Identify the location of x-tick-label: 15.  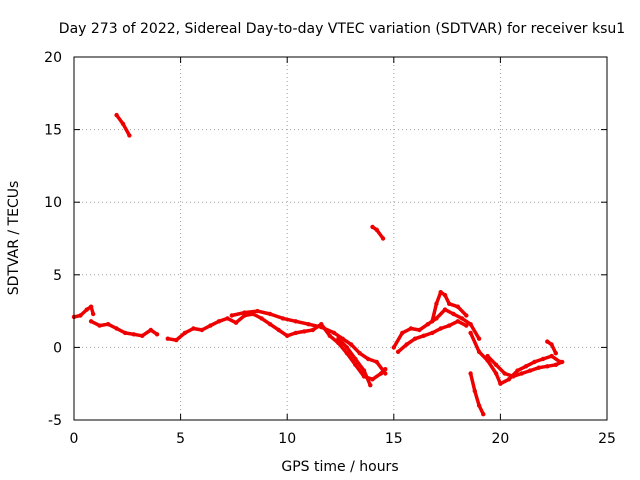
(394, 439).